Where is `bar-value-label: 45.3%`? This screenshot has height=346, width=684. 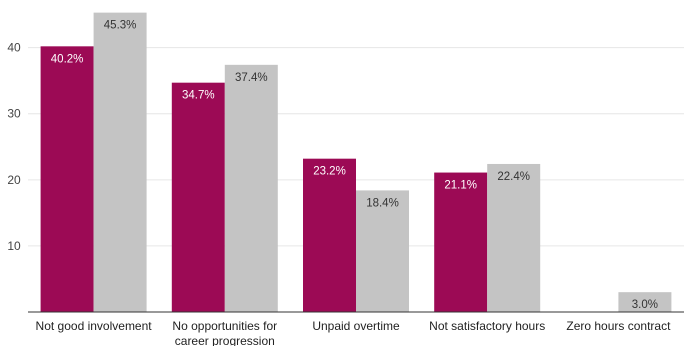
bar-value-label: 45.3% is located at coordinates (120, 26).